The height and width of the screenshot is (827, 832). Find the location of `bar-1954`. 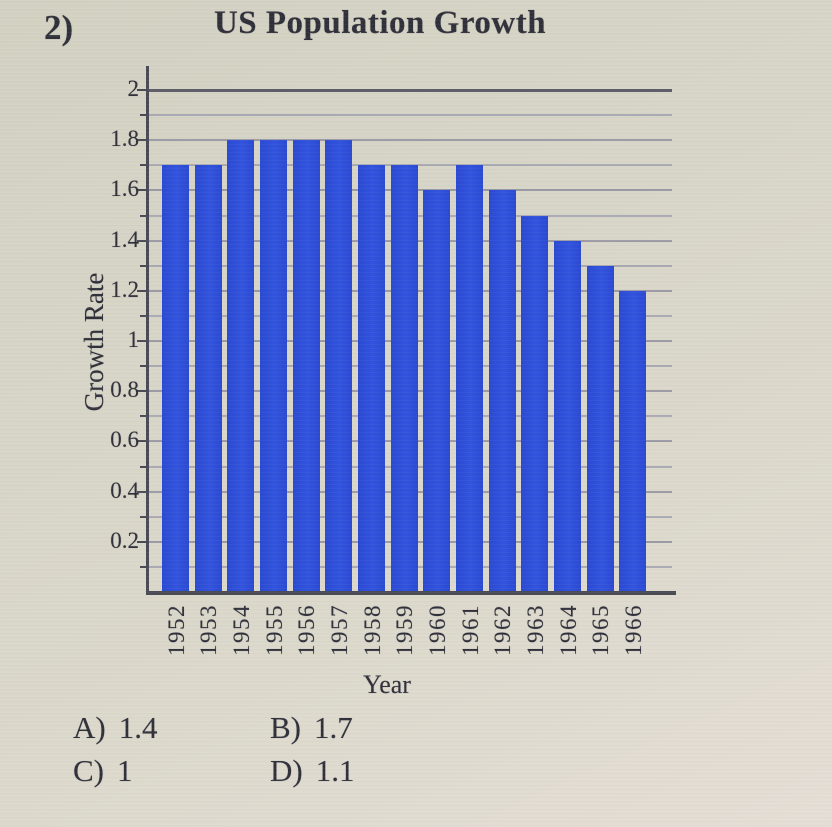

bar-1954 is located at coordinates (241, 366).